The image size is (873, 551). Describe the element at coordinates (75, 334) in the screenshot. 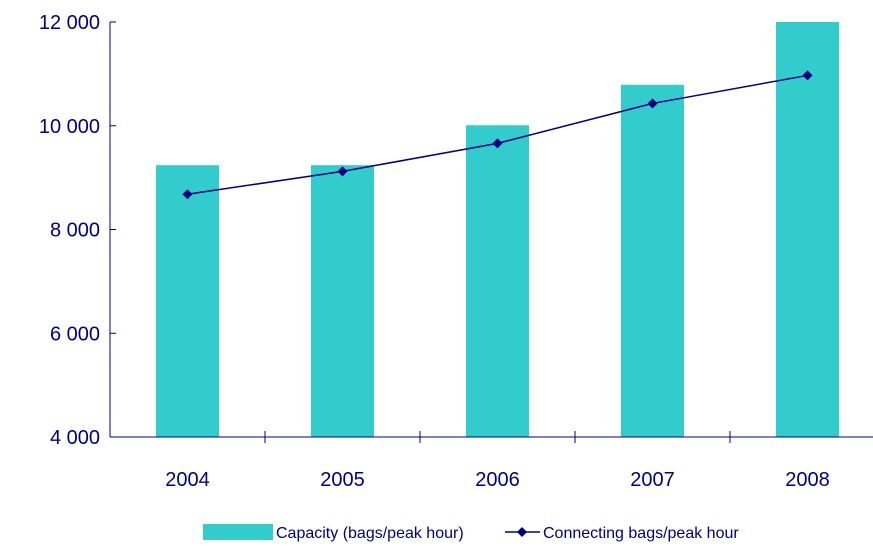

I see `y-tick-label: 6 000` at that location.